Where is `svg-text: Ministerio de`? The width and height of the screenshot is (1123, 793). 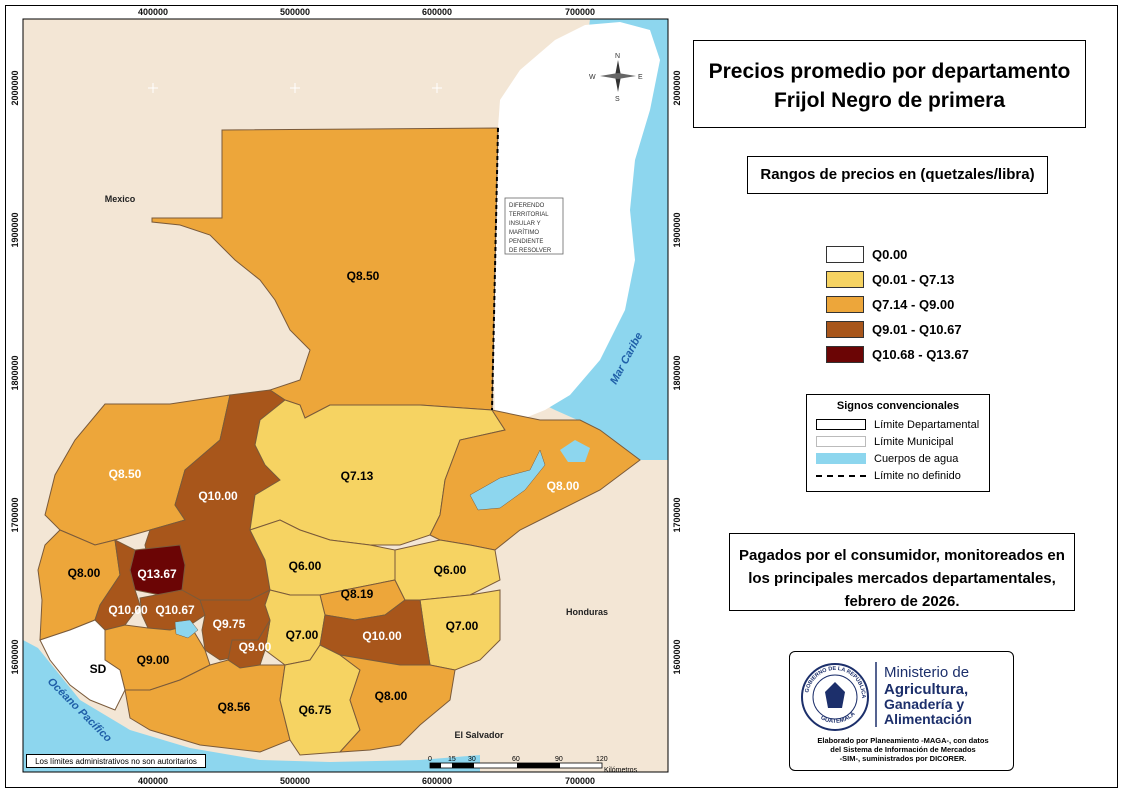
svg-text: Ministerio de is located at coordinates (926, 672).